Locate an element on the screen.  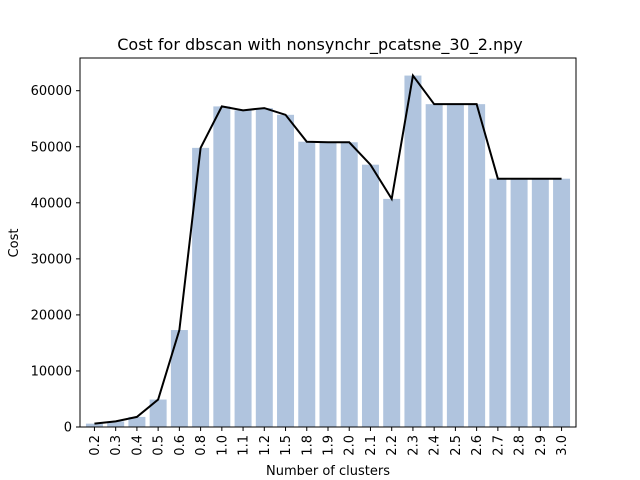
x-tick-label: 2.7 is located at coordinates (498, 445).